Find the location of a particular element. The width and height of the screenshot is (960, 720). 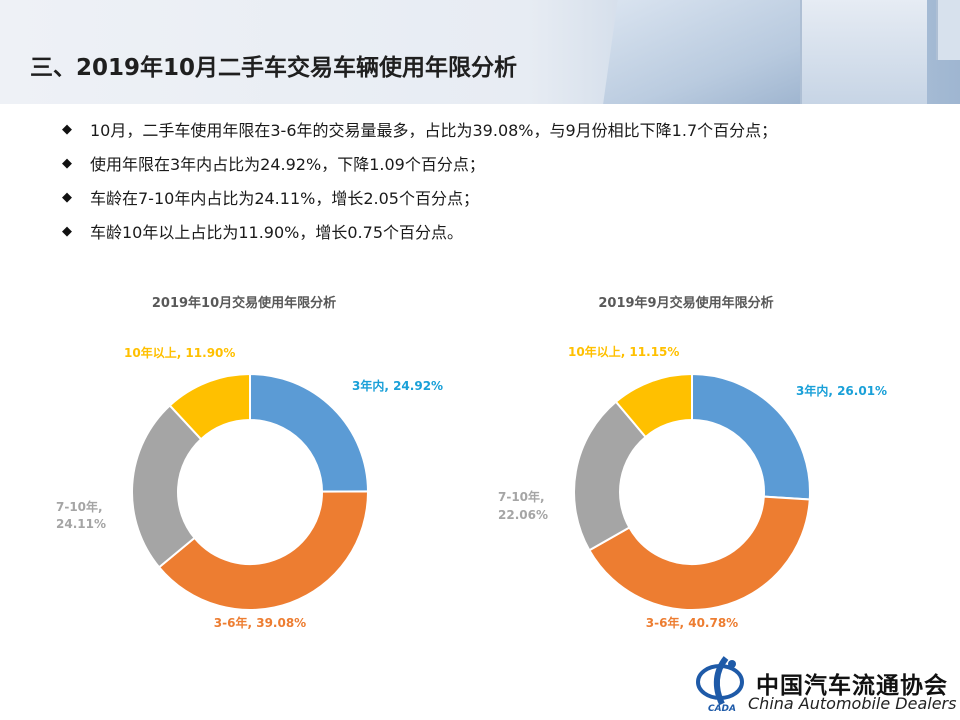

slice-label-7-10-years-value: 24.11% is located at coordinates (81, 524).